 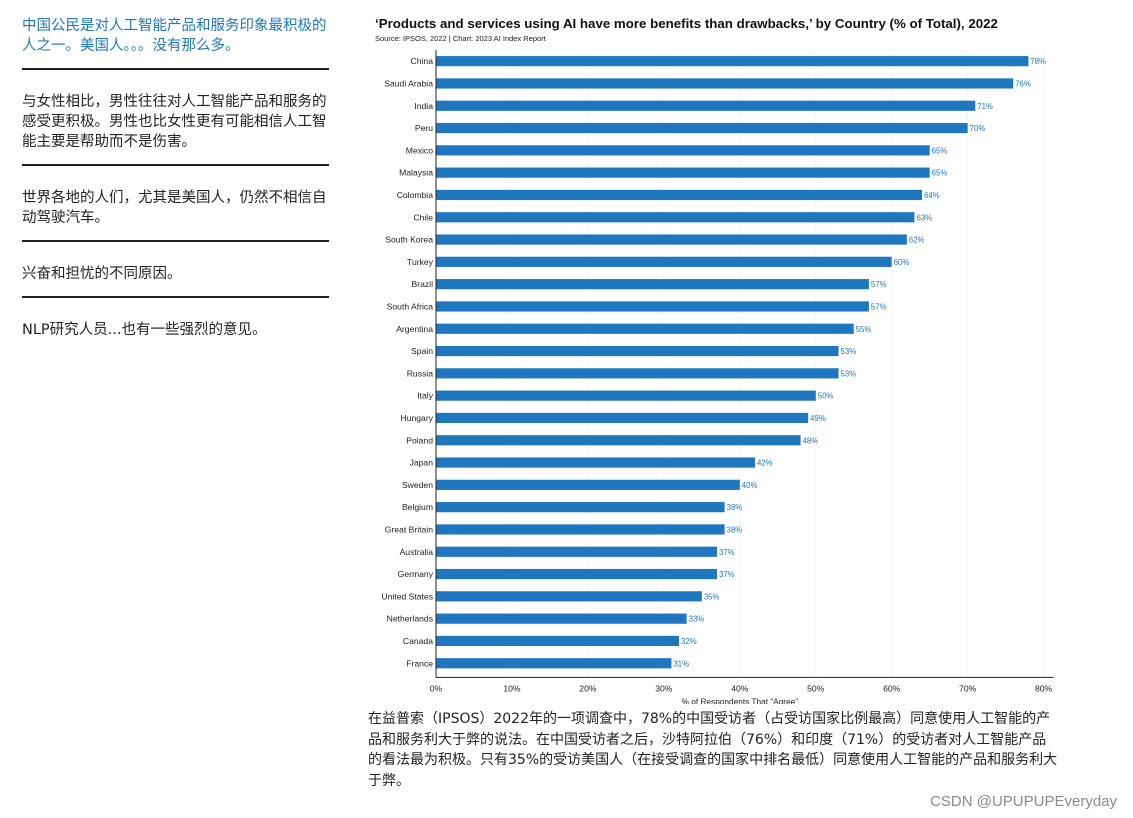 What do you see at coordinates (811, 440) in the screenshot?
I see `data-label: 48%` at bounding box center [811, 440].